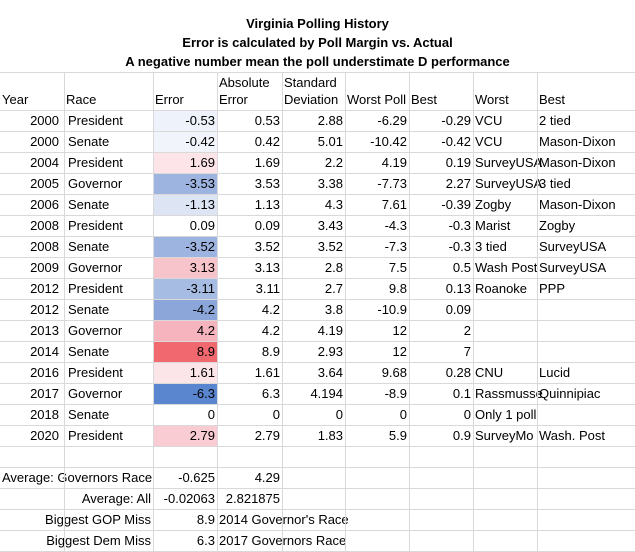 This screenshot has height=552, width=635. What do you see at coordinates (333, 204) in the screenshot?
I see `cell-standard-deviation: 4.3` at bounding box center [333, 204].